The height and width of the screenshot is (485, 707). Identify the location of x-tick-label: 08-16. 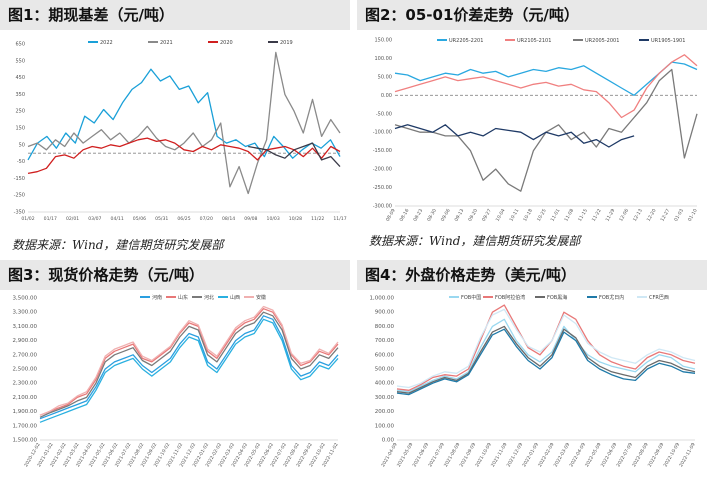
(405, 215).